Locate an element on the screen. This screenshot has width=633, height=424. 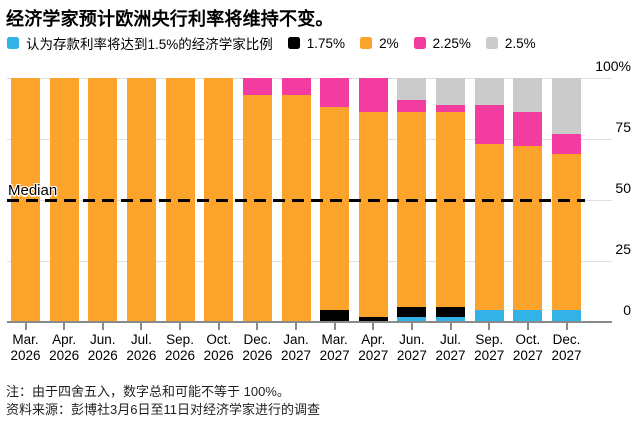
y-tick-label-75: 75 is located at coordinates (623, 127).